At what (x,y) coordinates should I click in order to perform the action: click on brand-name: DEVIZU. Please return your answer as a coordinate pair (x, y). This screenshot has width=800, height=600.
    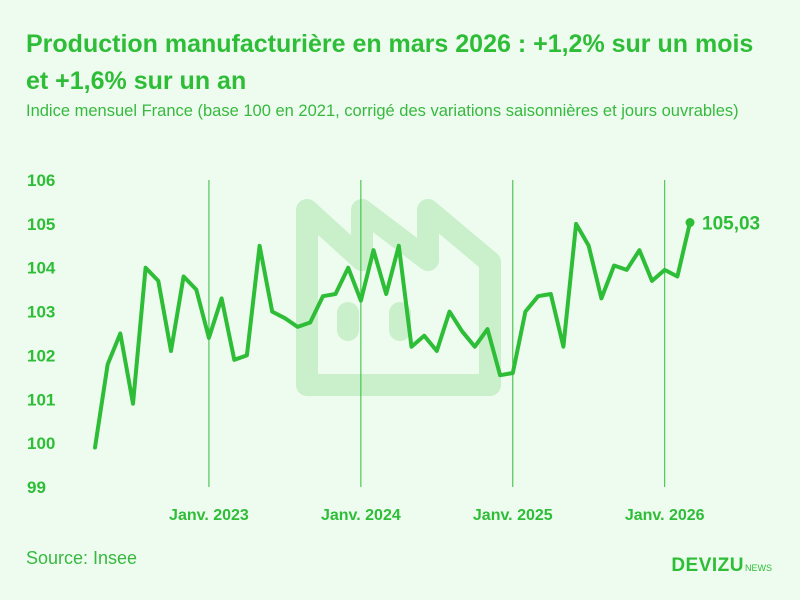
    Looking at the image, I should click on (707, 565).